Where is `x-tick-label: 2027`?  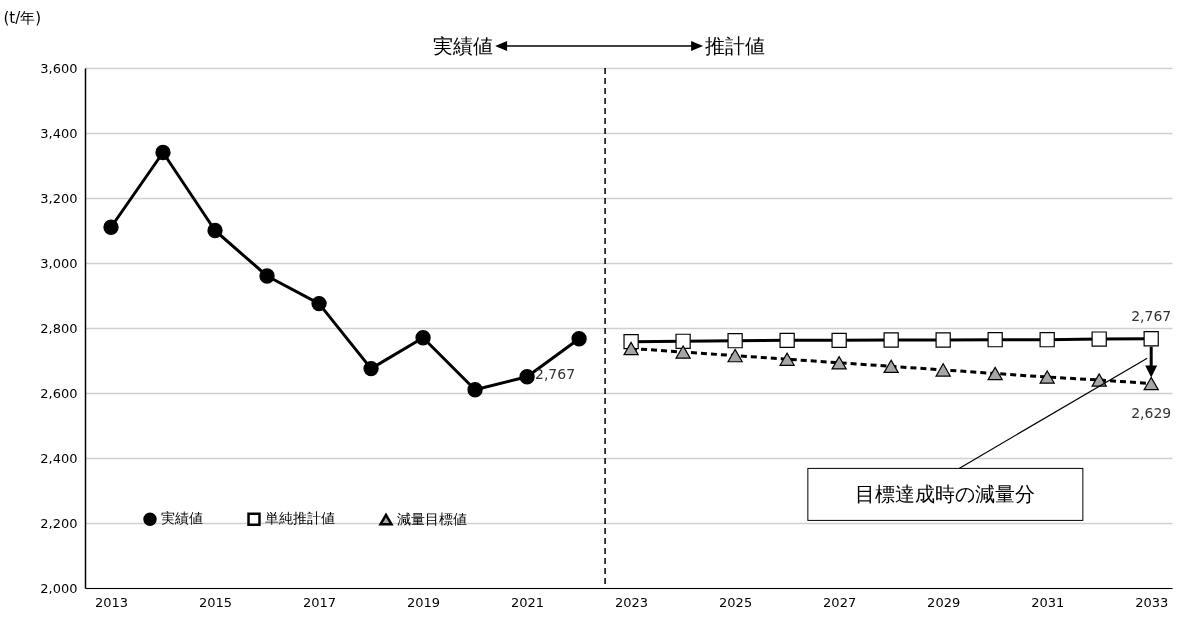 x-tick-label: 2027 is located at coordinates (840, 602).